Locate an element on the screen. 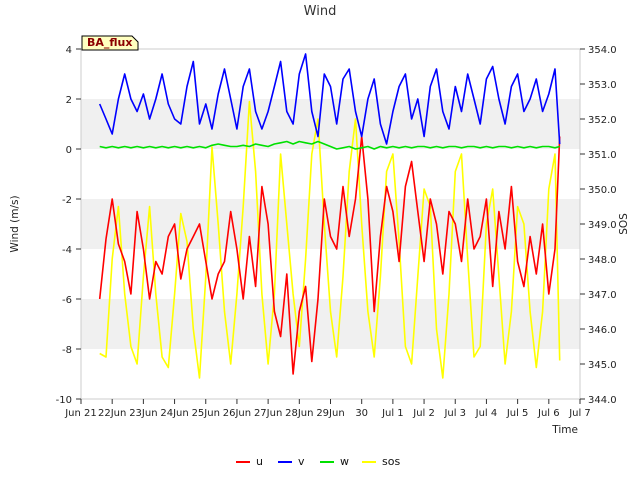 The height and width of the screenshot is (480, 640). y-left-tick-label: -8 is located at coordinates (67, 350).